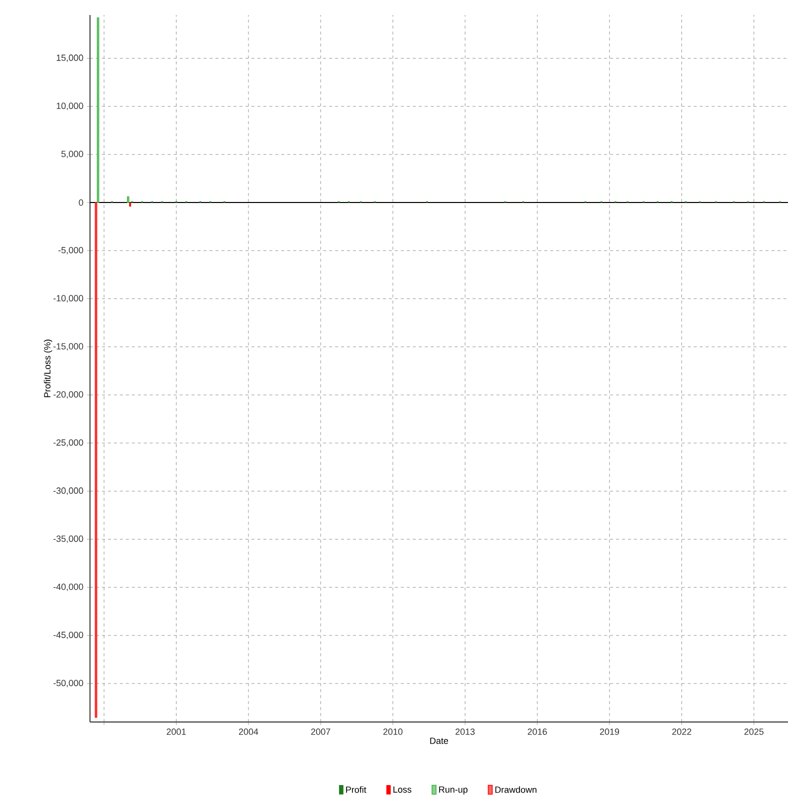  Describe the element at coordinates (68, 539) in the screenshot. I see `y-tick-label: -35,000` at that location.